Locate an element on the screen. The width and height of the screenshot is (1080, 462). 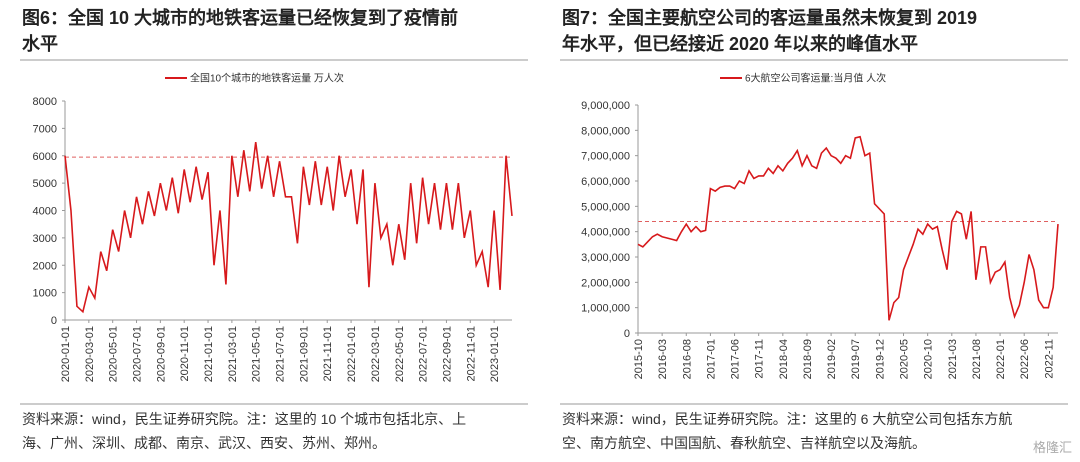
x-tick-label: 2016-08 is located at coordinates (687, 359).